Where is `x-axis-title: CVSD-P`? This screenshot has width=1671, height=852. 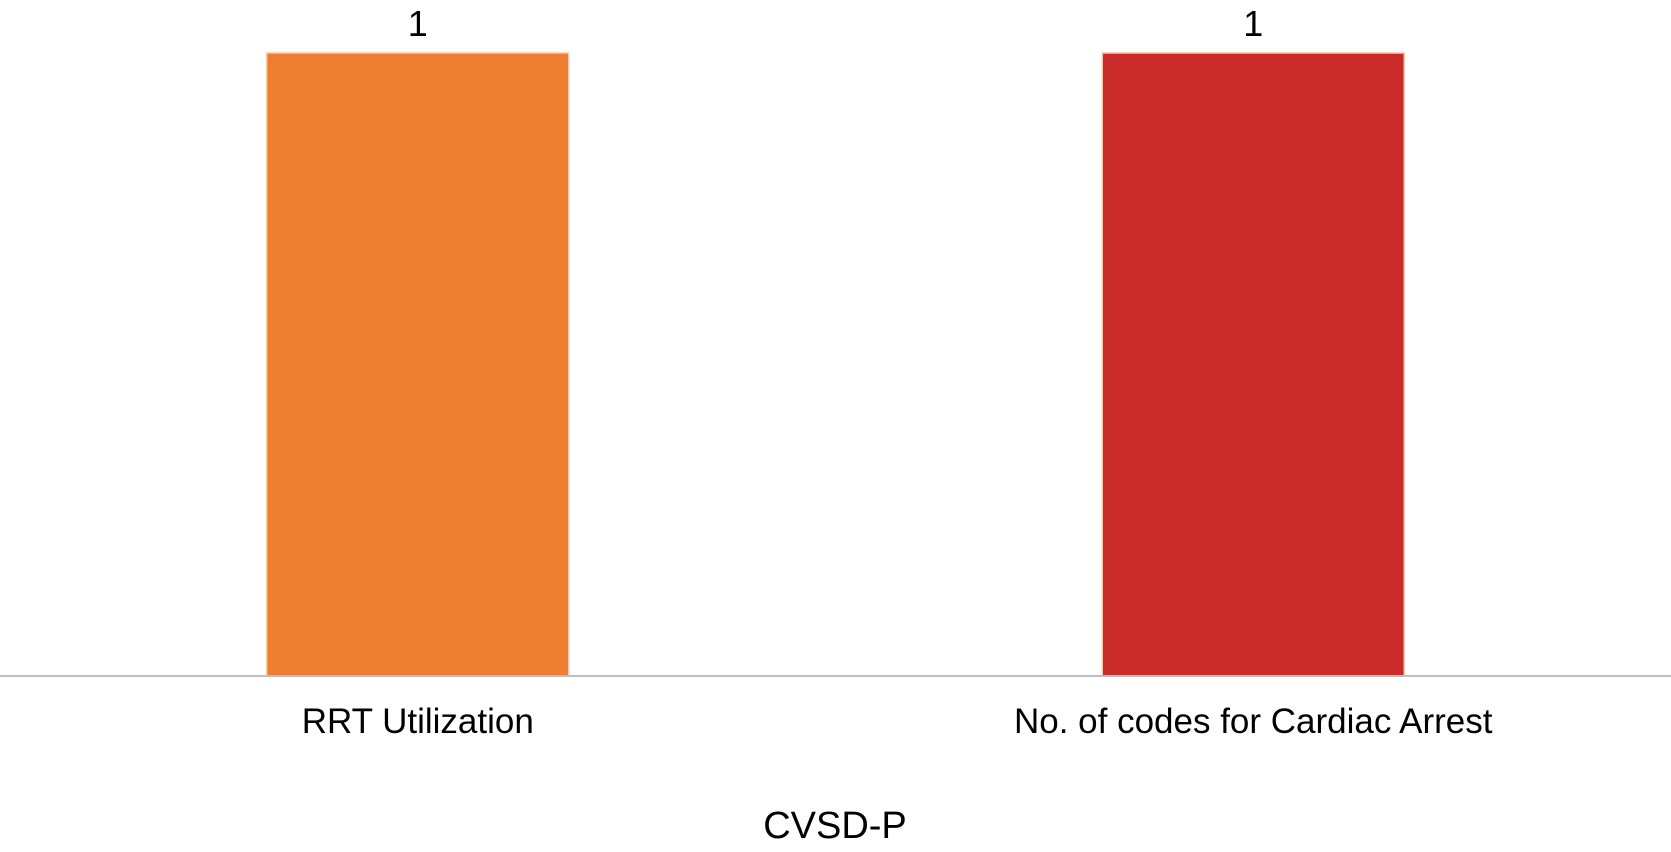 x-axis-title: CVSD-P is located at coordinates (835, 826).